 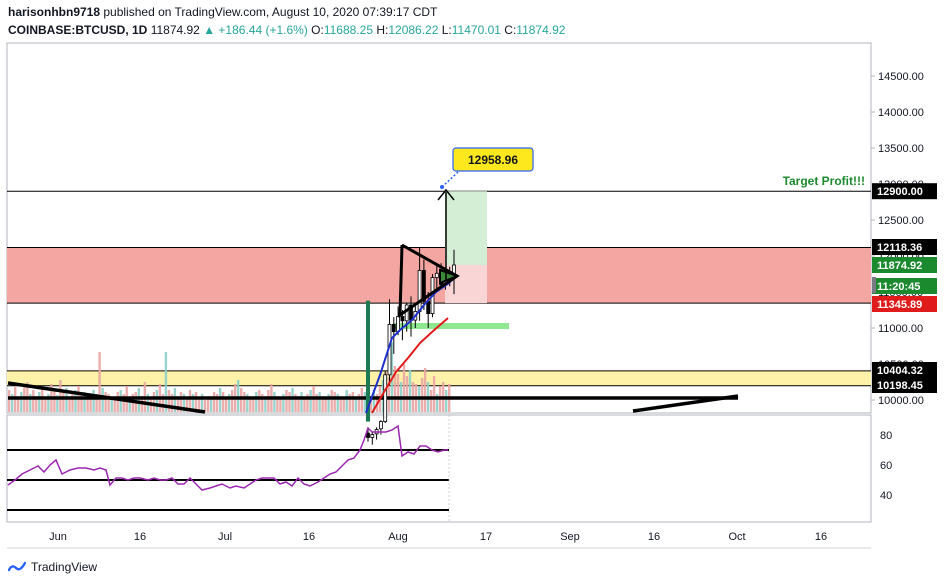 What do you see at coordinates (899, 305) in the screenshot?
I see `price-label-text: 11345.89` at bounding box center [899, 305].